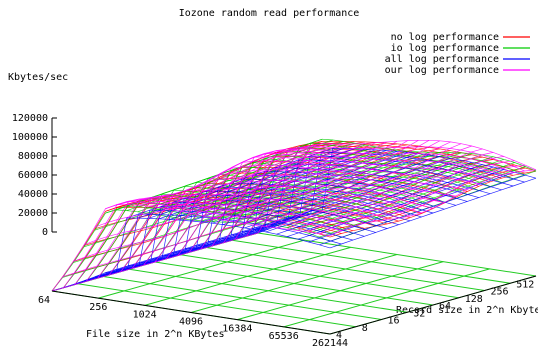 This screenshot has width=538, height=347. I want to click on y-axis-label: Record size in 2^n Kbytes, so click(467, 310).